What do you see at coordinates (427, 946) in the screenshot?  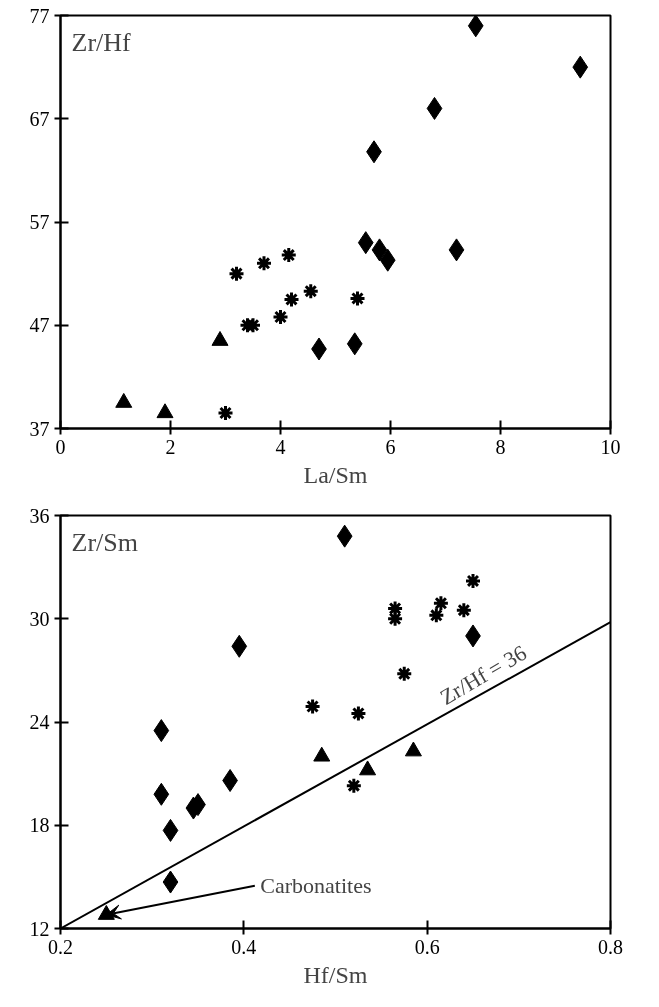 I see `x-tick-label: 0.6` at bounding box center [427, 946].